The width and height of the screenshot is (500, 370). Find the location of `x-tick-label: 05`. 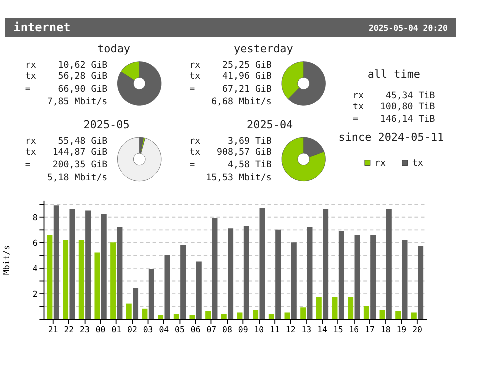

x-tick-label: 05 is located at coordinates (180, 329).